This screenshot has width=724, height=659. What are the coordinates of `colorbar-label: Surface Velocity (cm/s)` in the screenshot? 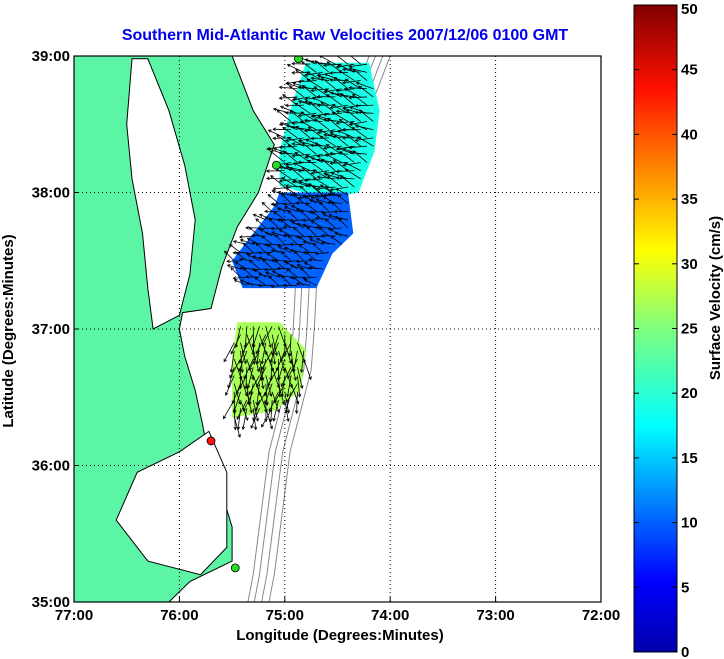 It's located at (715, 298).